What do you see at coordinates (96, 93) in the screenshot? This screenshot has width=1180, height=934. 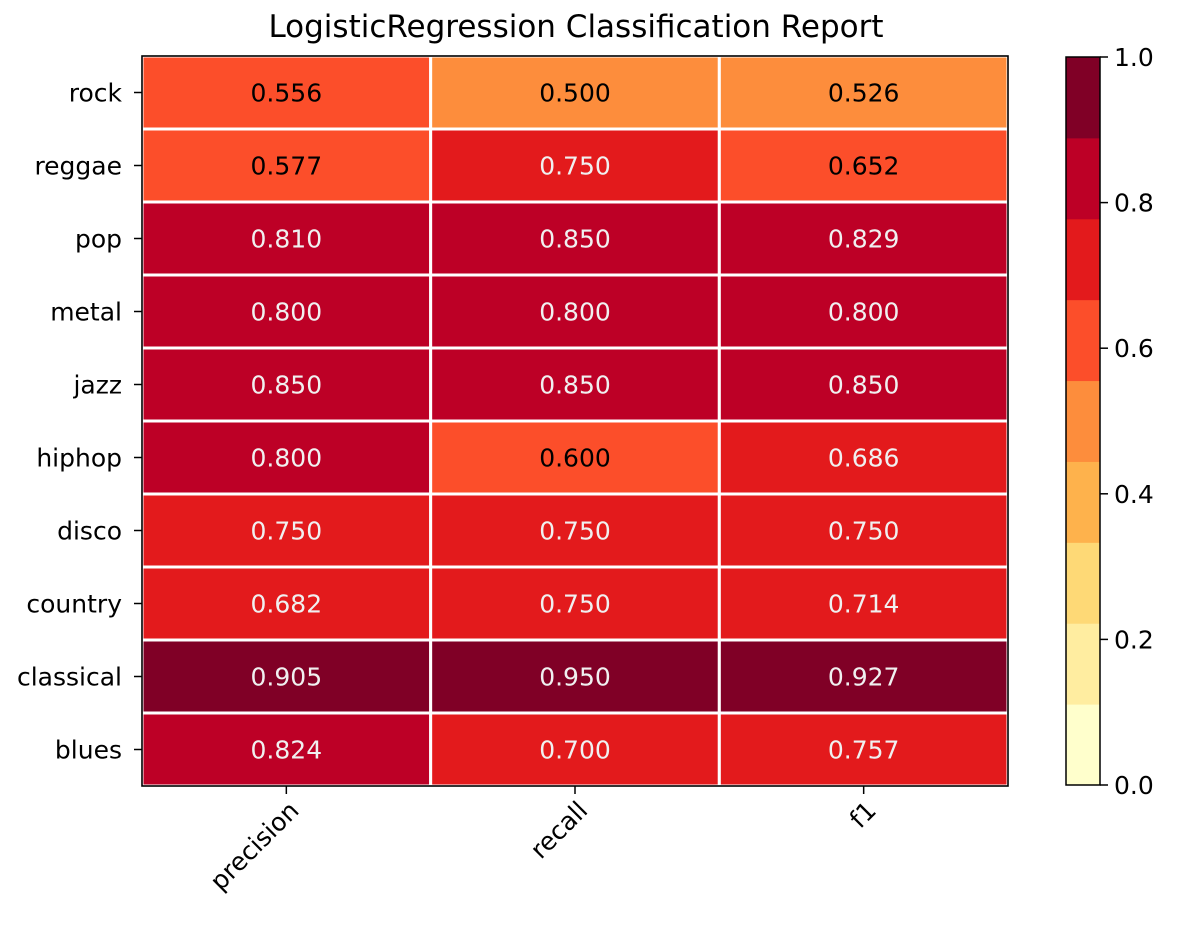 I see `y-tick-label: rock` at bounding box center [96, 93].